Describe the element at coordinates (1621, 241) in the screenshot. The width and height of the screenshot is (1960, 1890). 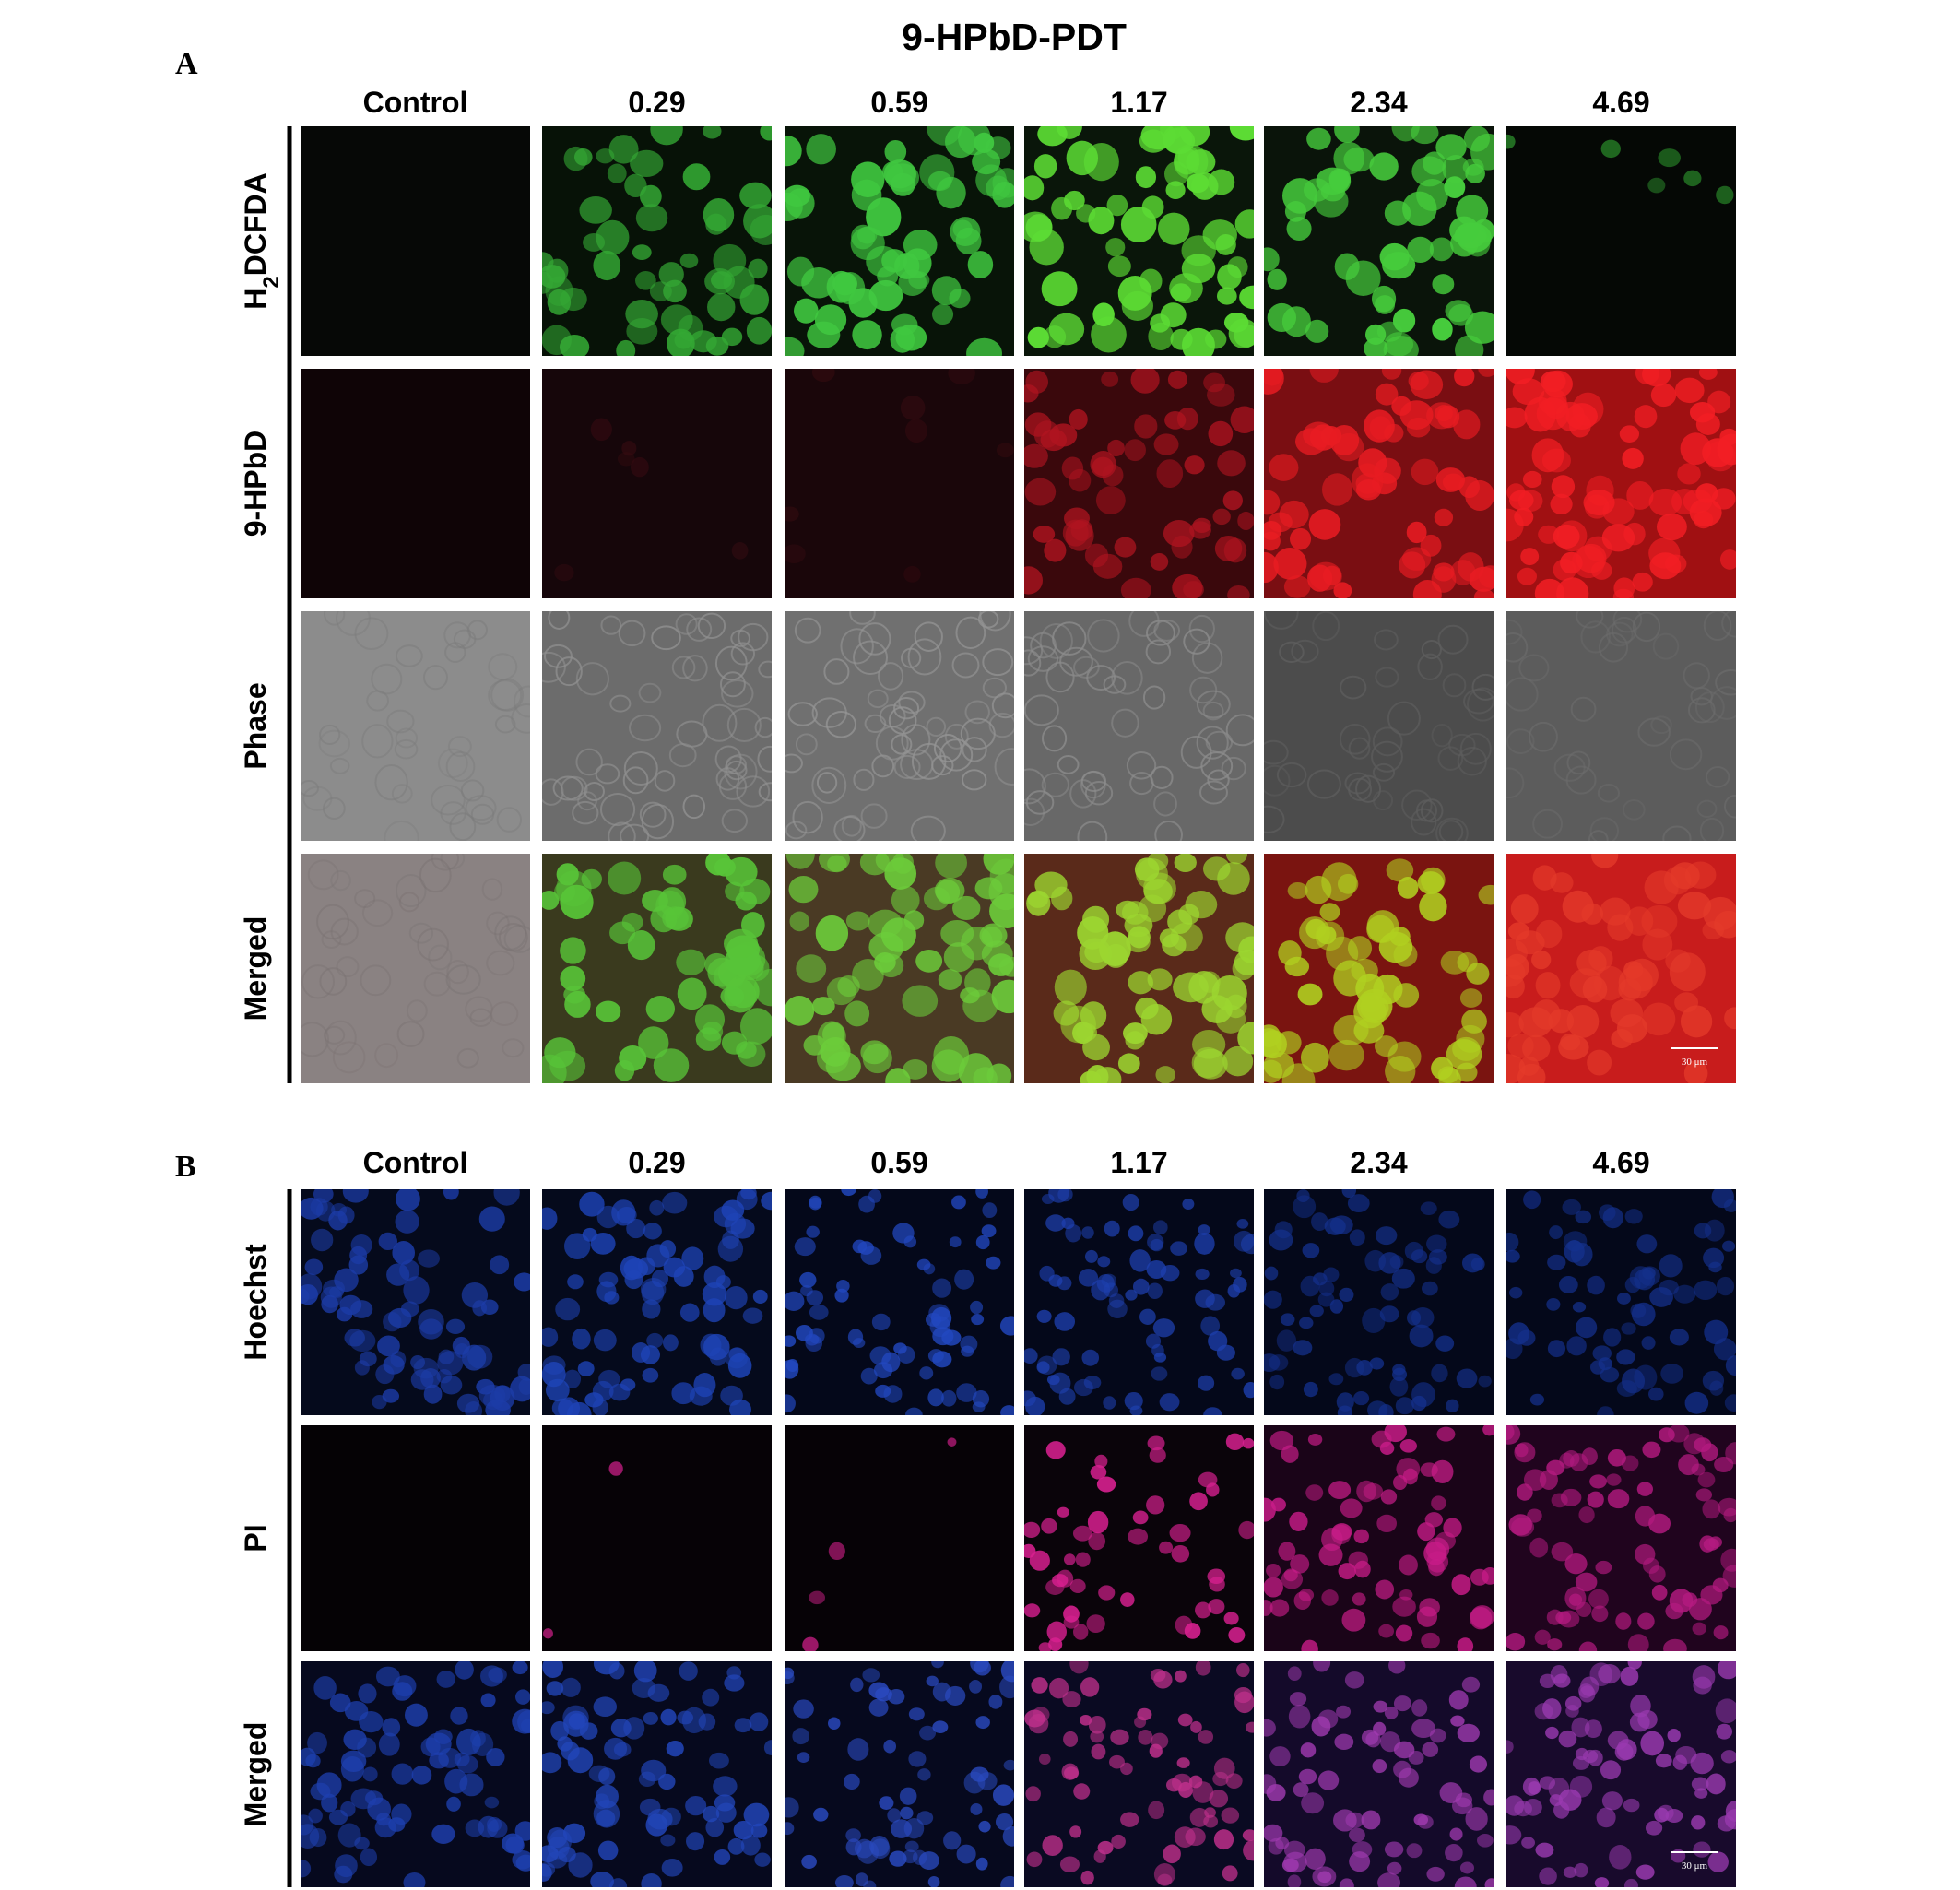
I see `tile-background` at that location.